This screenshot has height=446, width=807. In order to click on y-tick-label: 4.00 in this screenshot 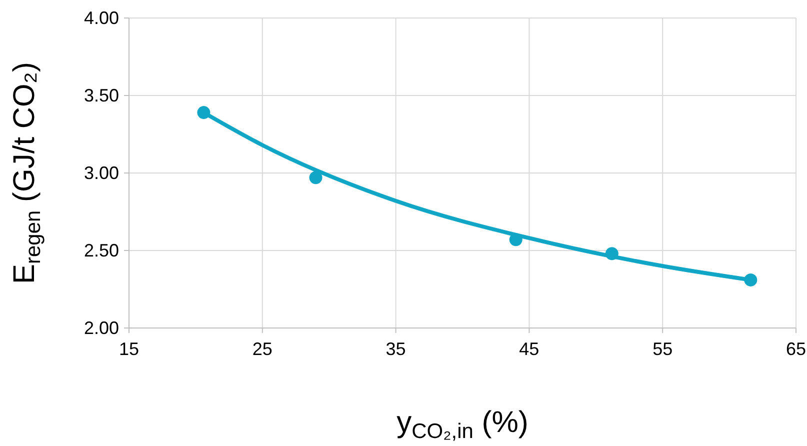, I will do `click(101, 18)`.